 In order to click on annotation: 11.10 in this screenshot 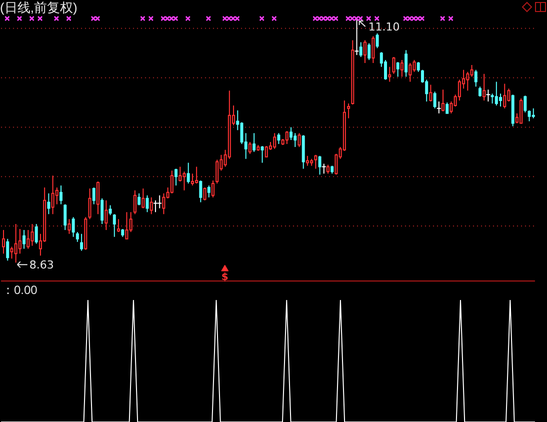, I will do `click(384, 27)`.